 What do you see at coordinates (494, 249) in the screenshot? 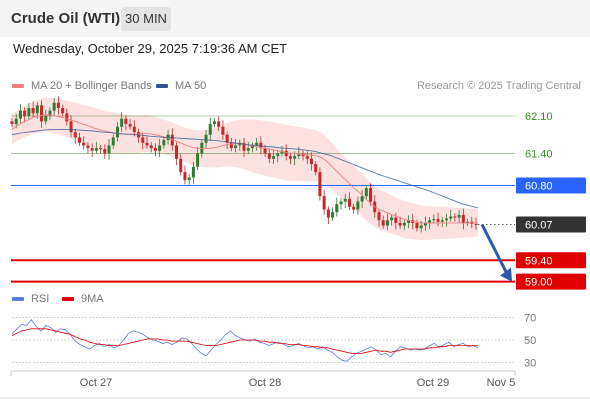
I see `projection-arrow-shaft` at bounding box center [494, 249].